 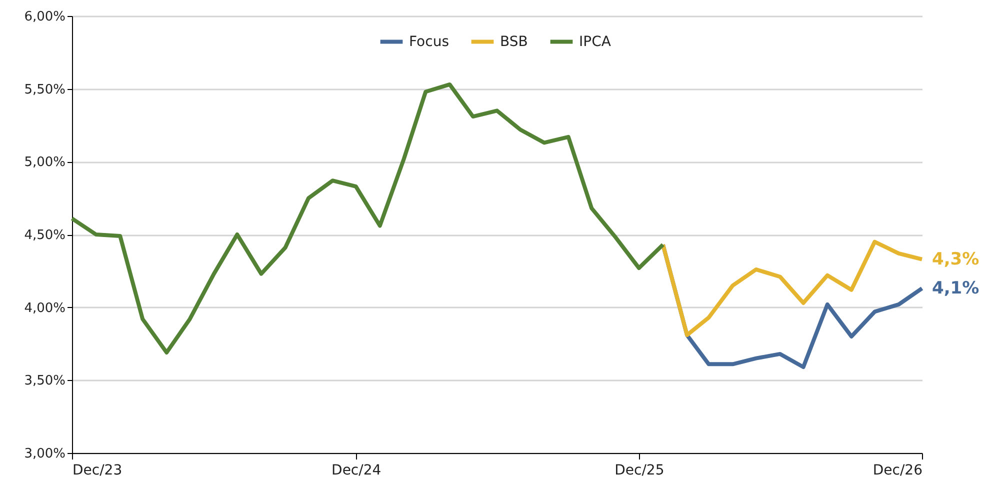 What do you see at coordinates (45, 235) in the screenshot?
I see `y-tick-label: 4,50%` at bounding box center [45, 235].